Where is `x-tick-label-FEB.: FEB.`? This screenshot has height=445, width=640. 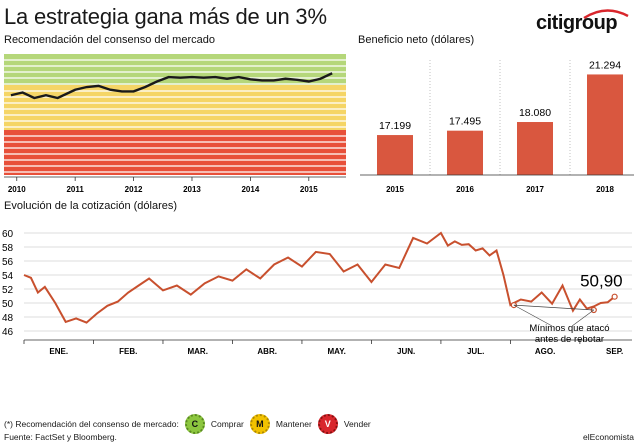
x-tick-label-FEB.: FEB. is located at coordinates (128, 351).